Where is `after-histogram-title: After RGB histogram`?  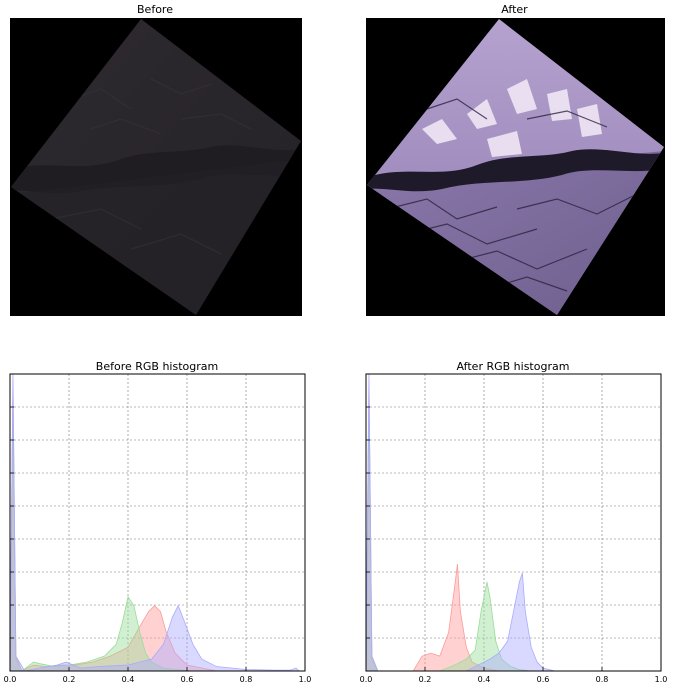
after-histogram-title: After RGB histogram is located at coordinates (513, 366).